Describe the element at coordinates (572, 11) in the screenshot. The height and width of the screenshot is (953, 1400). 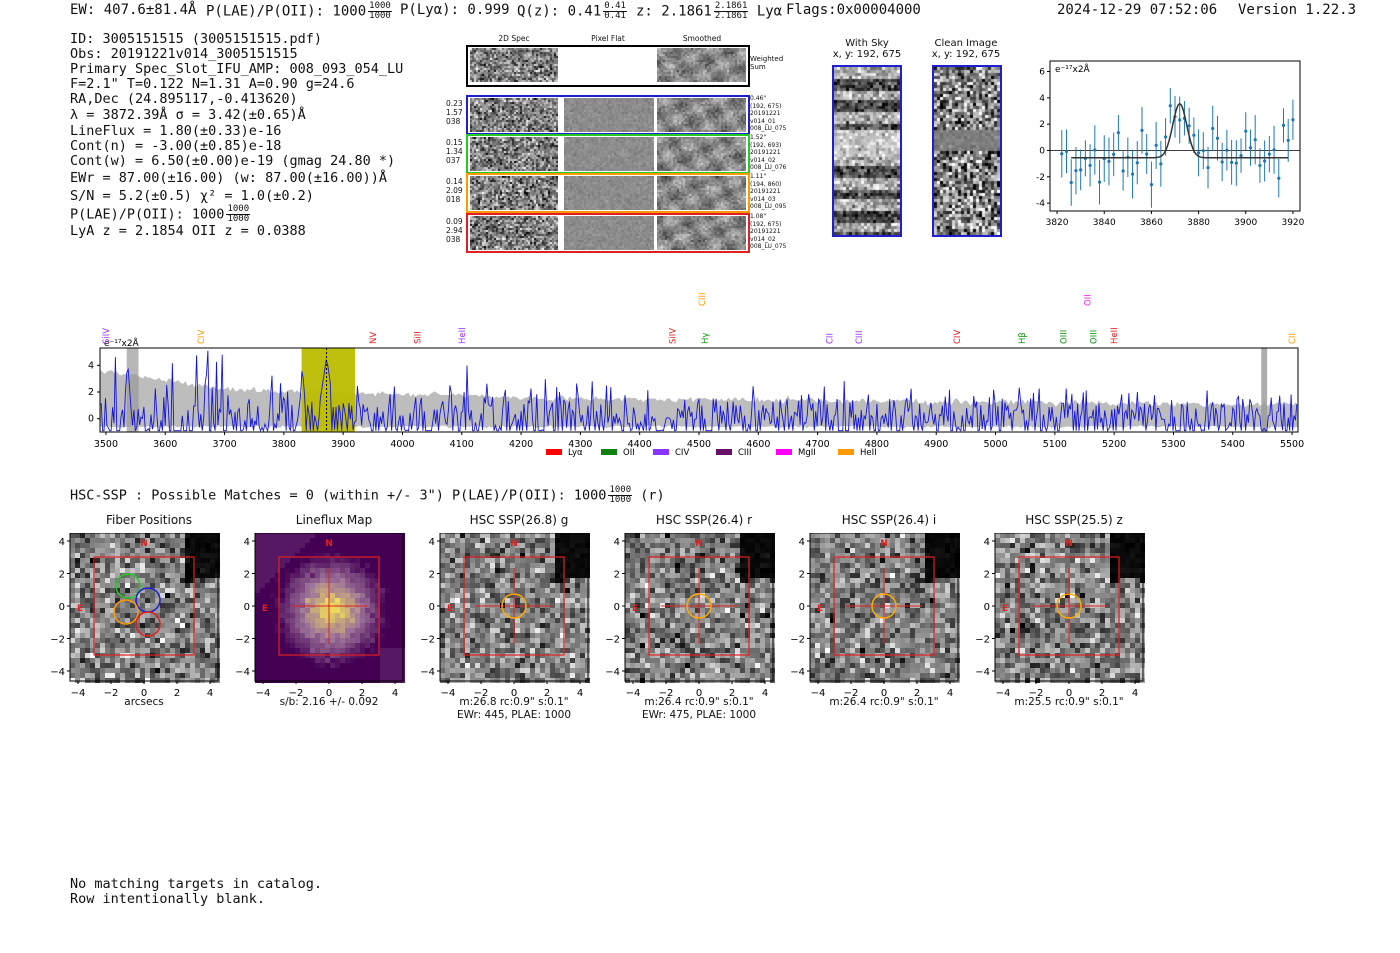
I see `header-qz: Q(z): 0.41 0.41 0.41` at that location.